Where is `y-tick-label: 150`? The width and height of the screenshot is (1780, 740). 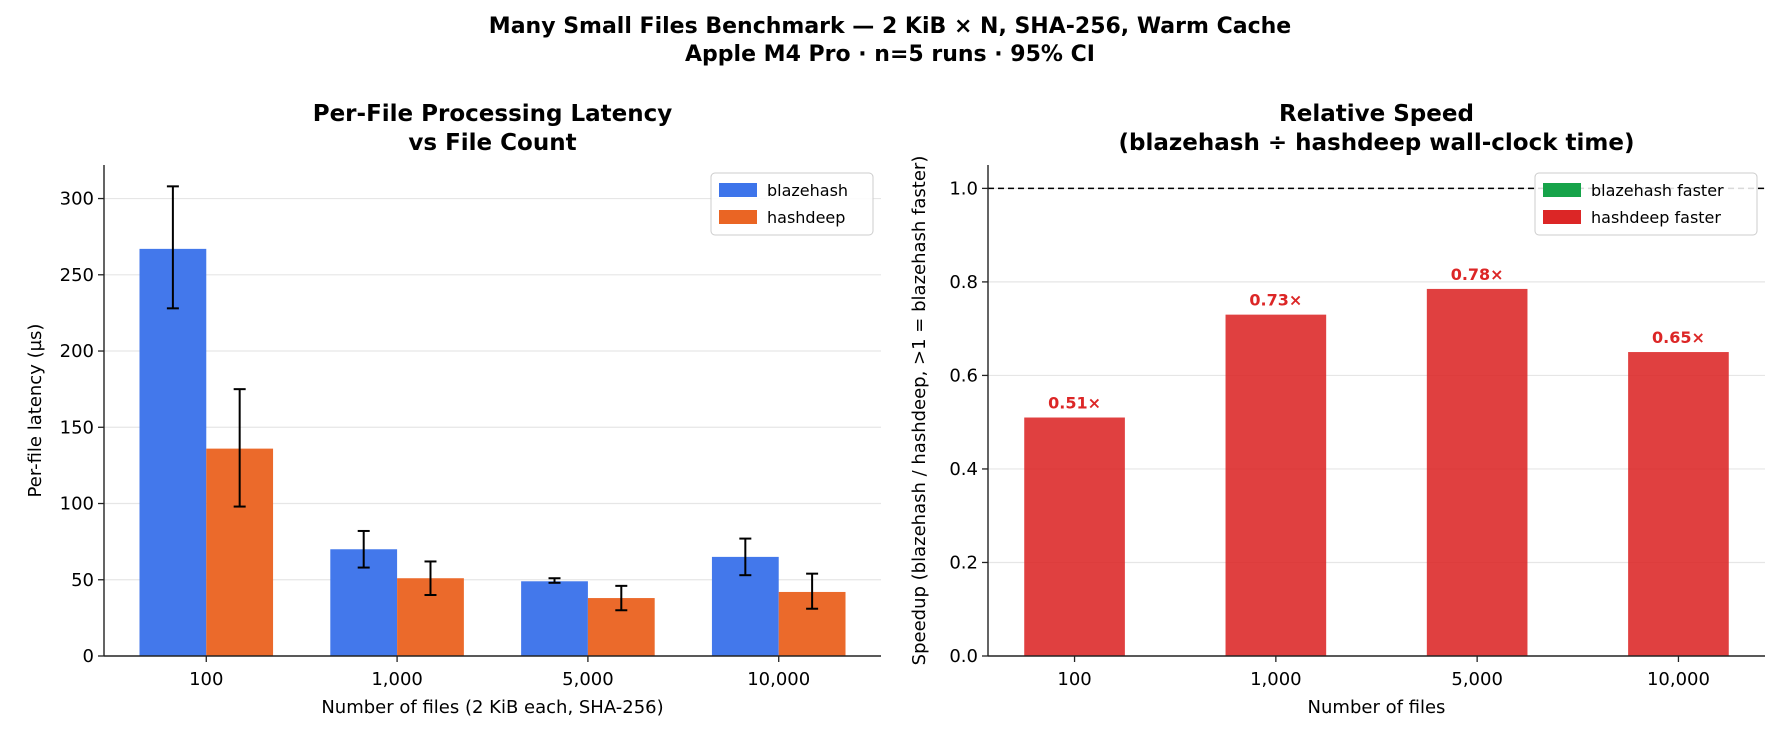
y-tick-label: 150 is located at coordinates (77, 427).